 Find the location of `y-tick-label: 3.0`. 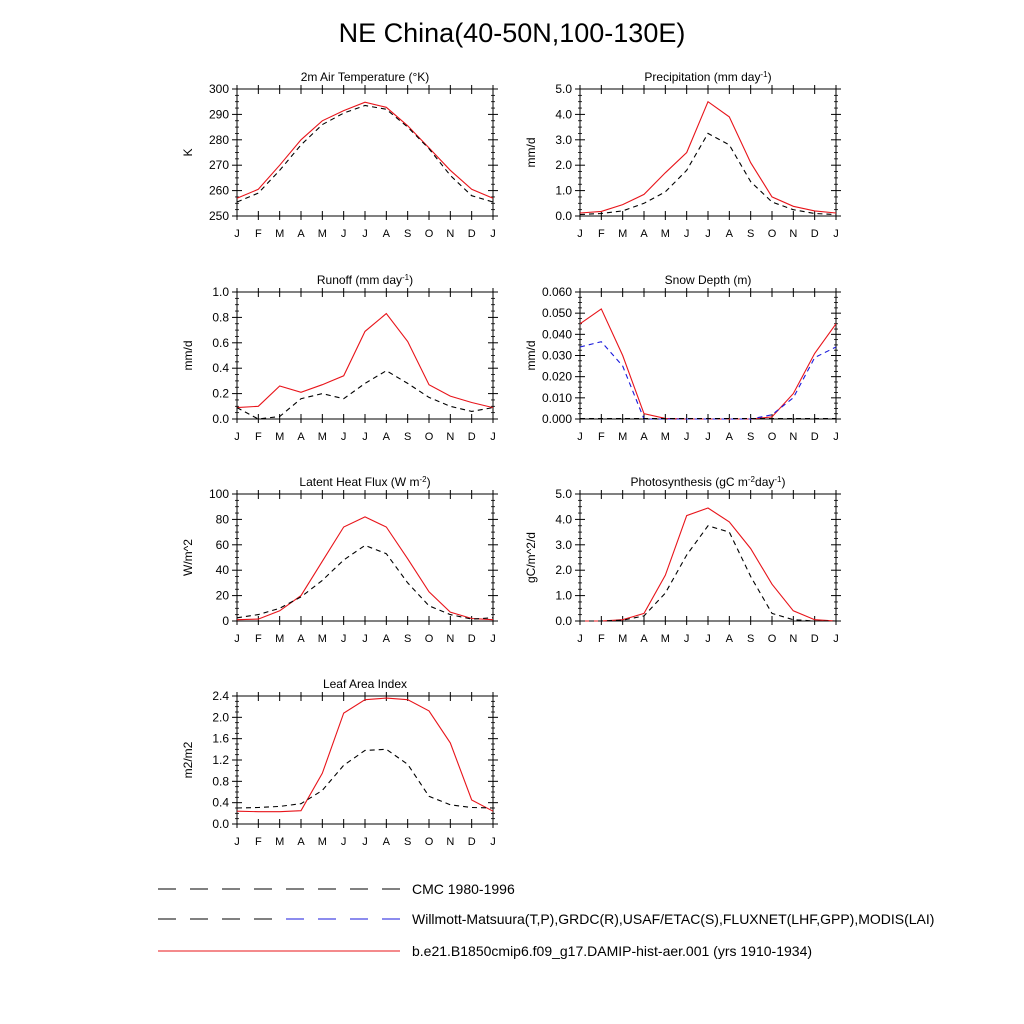

y-tick-label: 3.0 is located at coordinates (563, 140).